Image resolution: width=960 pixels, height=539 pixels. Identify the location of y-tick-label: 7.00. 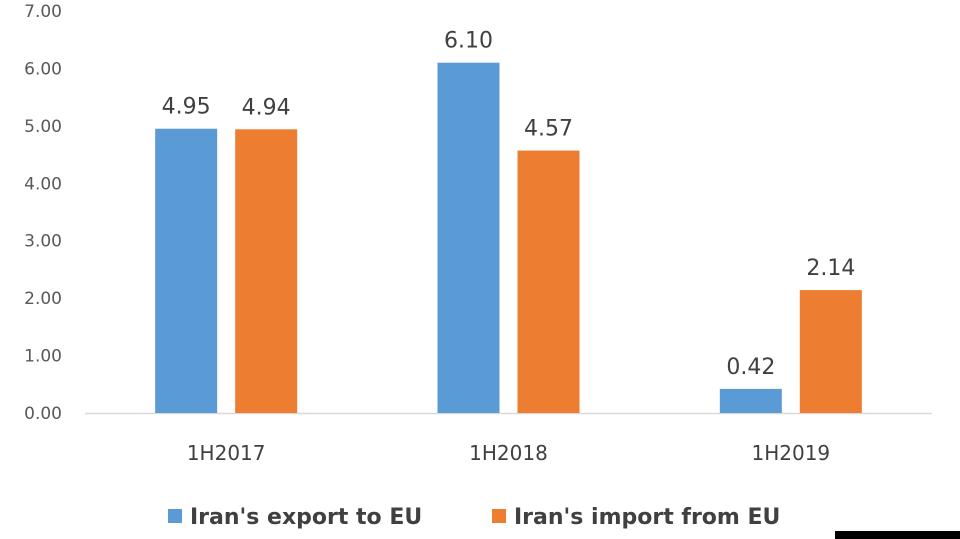
(43, 12).